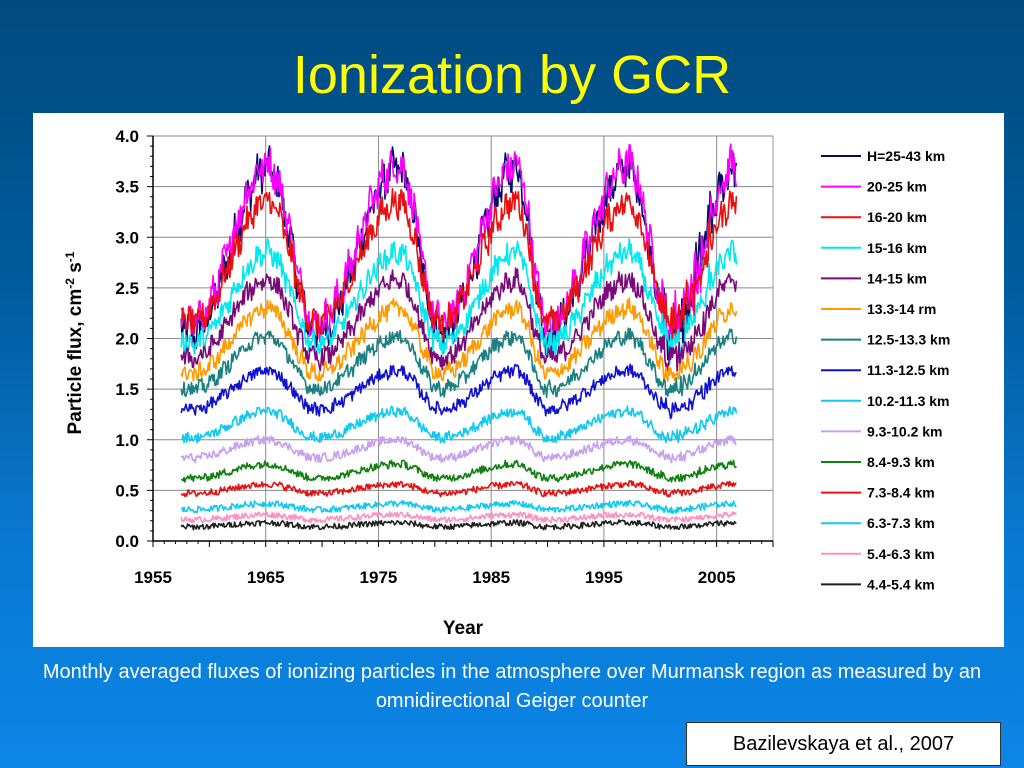  Describe the element at coordinates (127, 389) in the screenshot. I see `y-tick-label-3: 1.5` at that location.